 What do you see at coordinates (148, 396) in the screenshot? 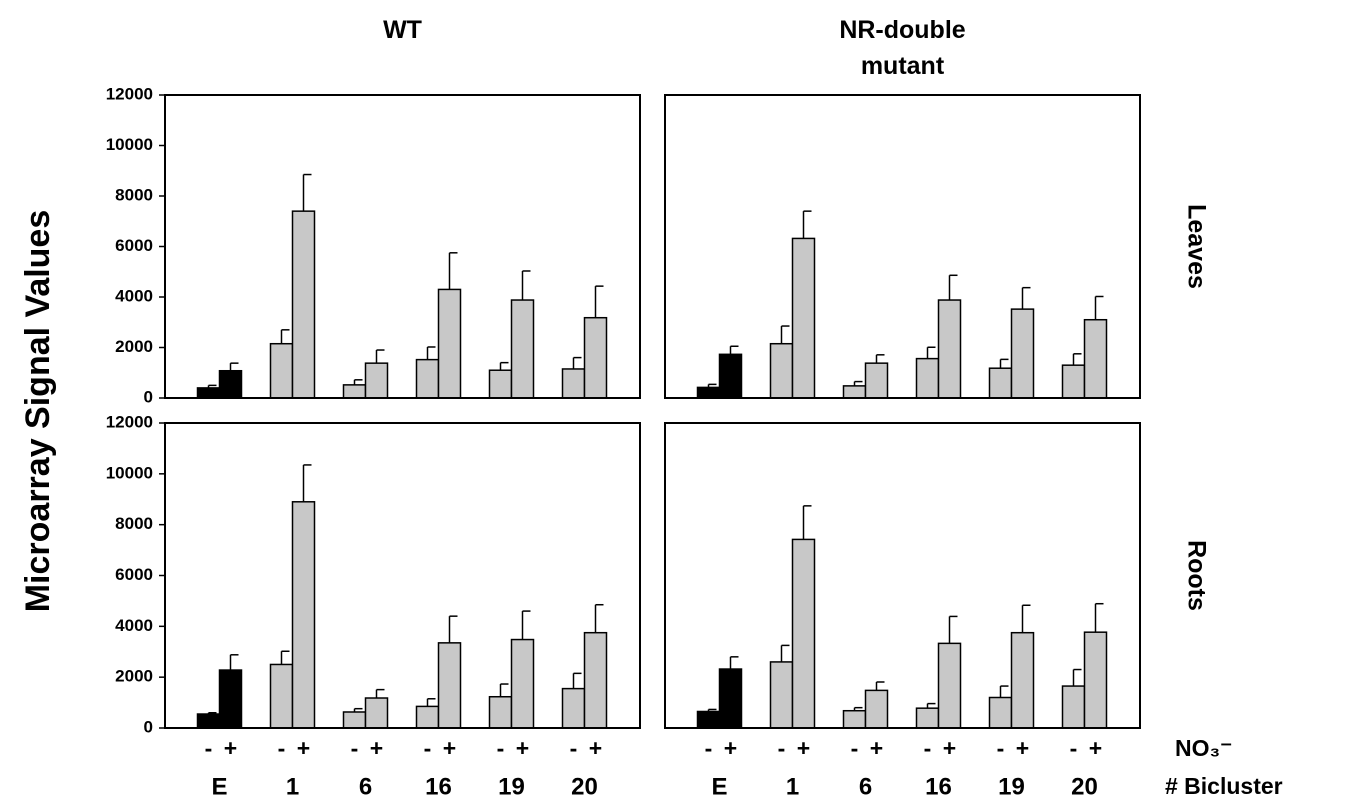
I see `y-tick-label: 0` at bounding box center [148, 396].